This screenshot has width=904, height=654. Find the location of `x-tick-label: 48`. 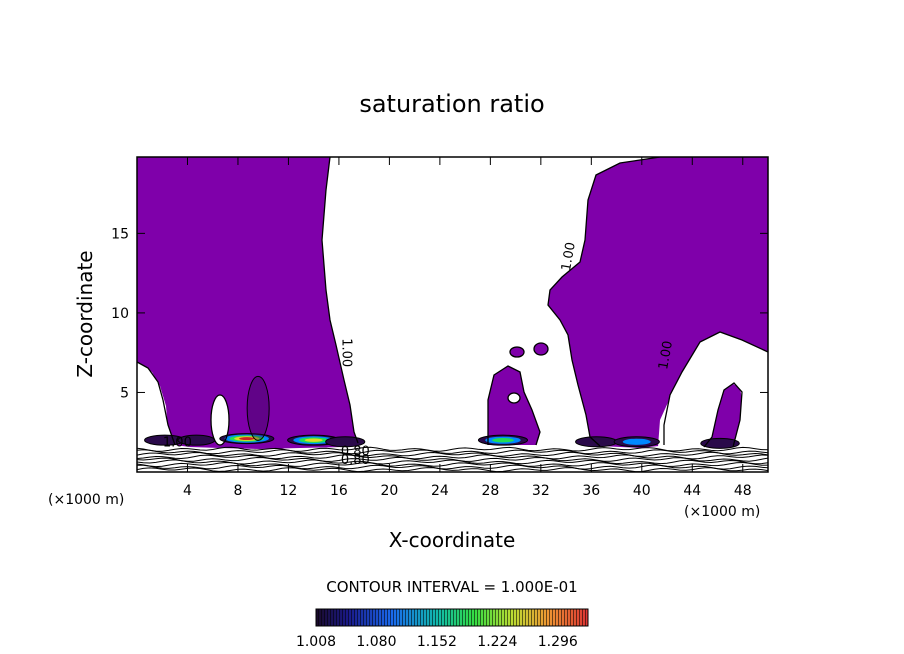

x-tick-label: 48 is located at coordinates (743, 491).